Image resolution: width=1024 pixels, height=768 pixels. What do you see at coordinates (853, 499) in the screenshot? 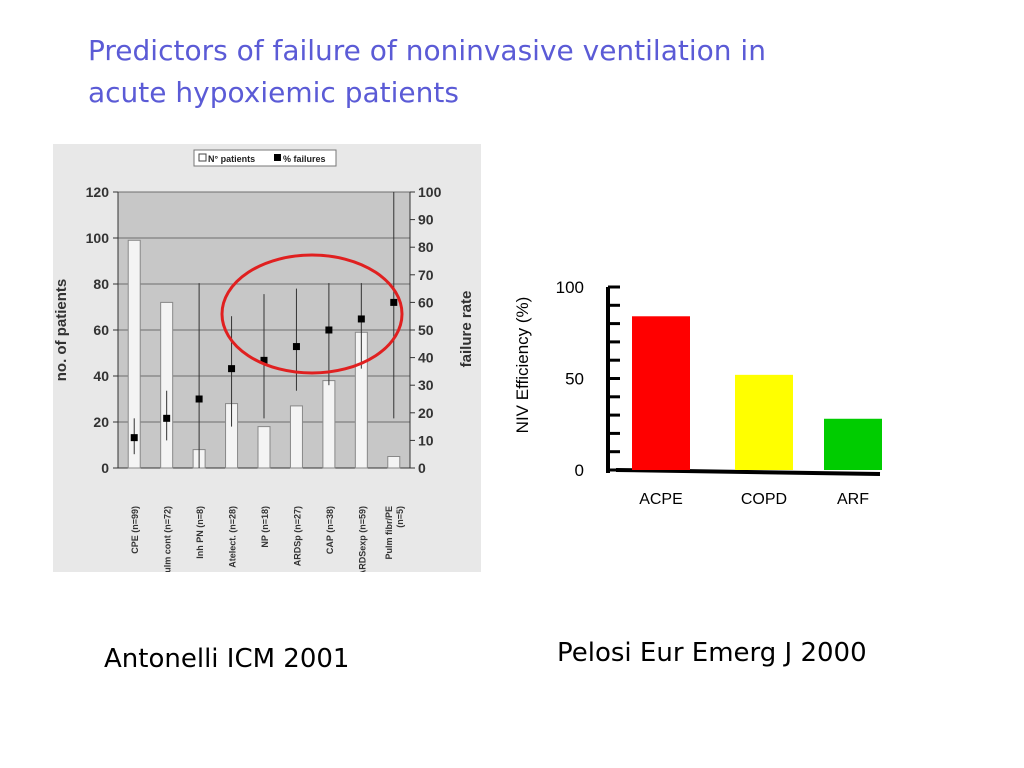
I see `x-tick-label: ARF` at bounding box center [853, 499].